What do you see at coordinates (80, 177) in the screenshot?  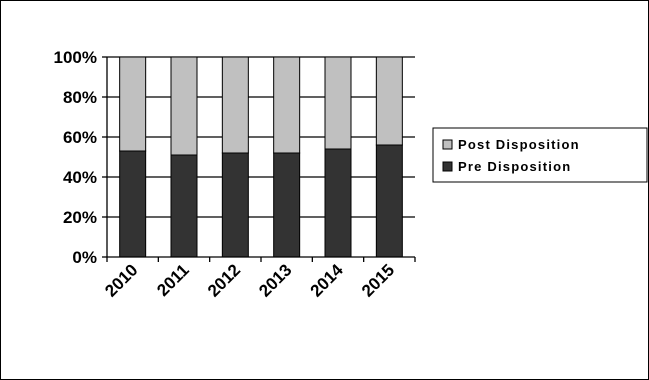 I see `y-tick-label: 40%` at bounding box center [80, 177].